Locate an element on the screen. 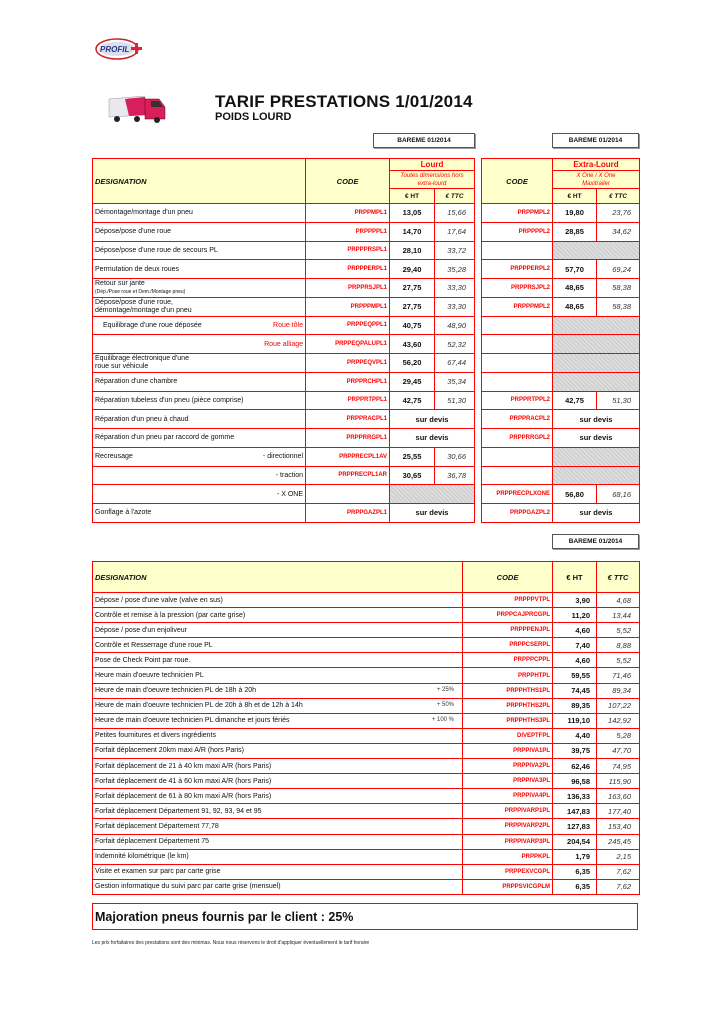 The height and width of the screenshot is (1024, 724). price-ht: 119,10 is located at coordinates (574, 720).